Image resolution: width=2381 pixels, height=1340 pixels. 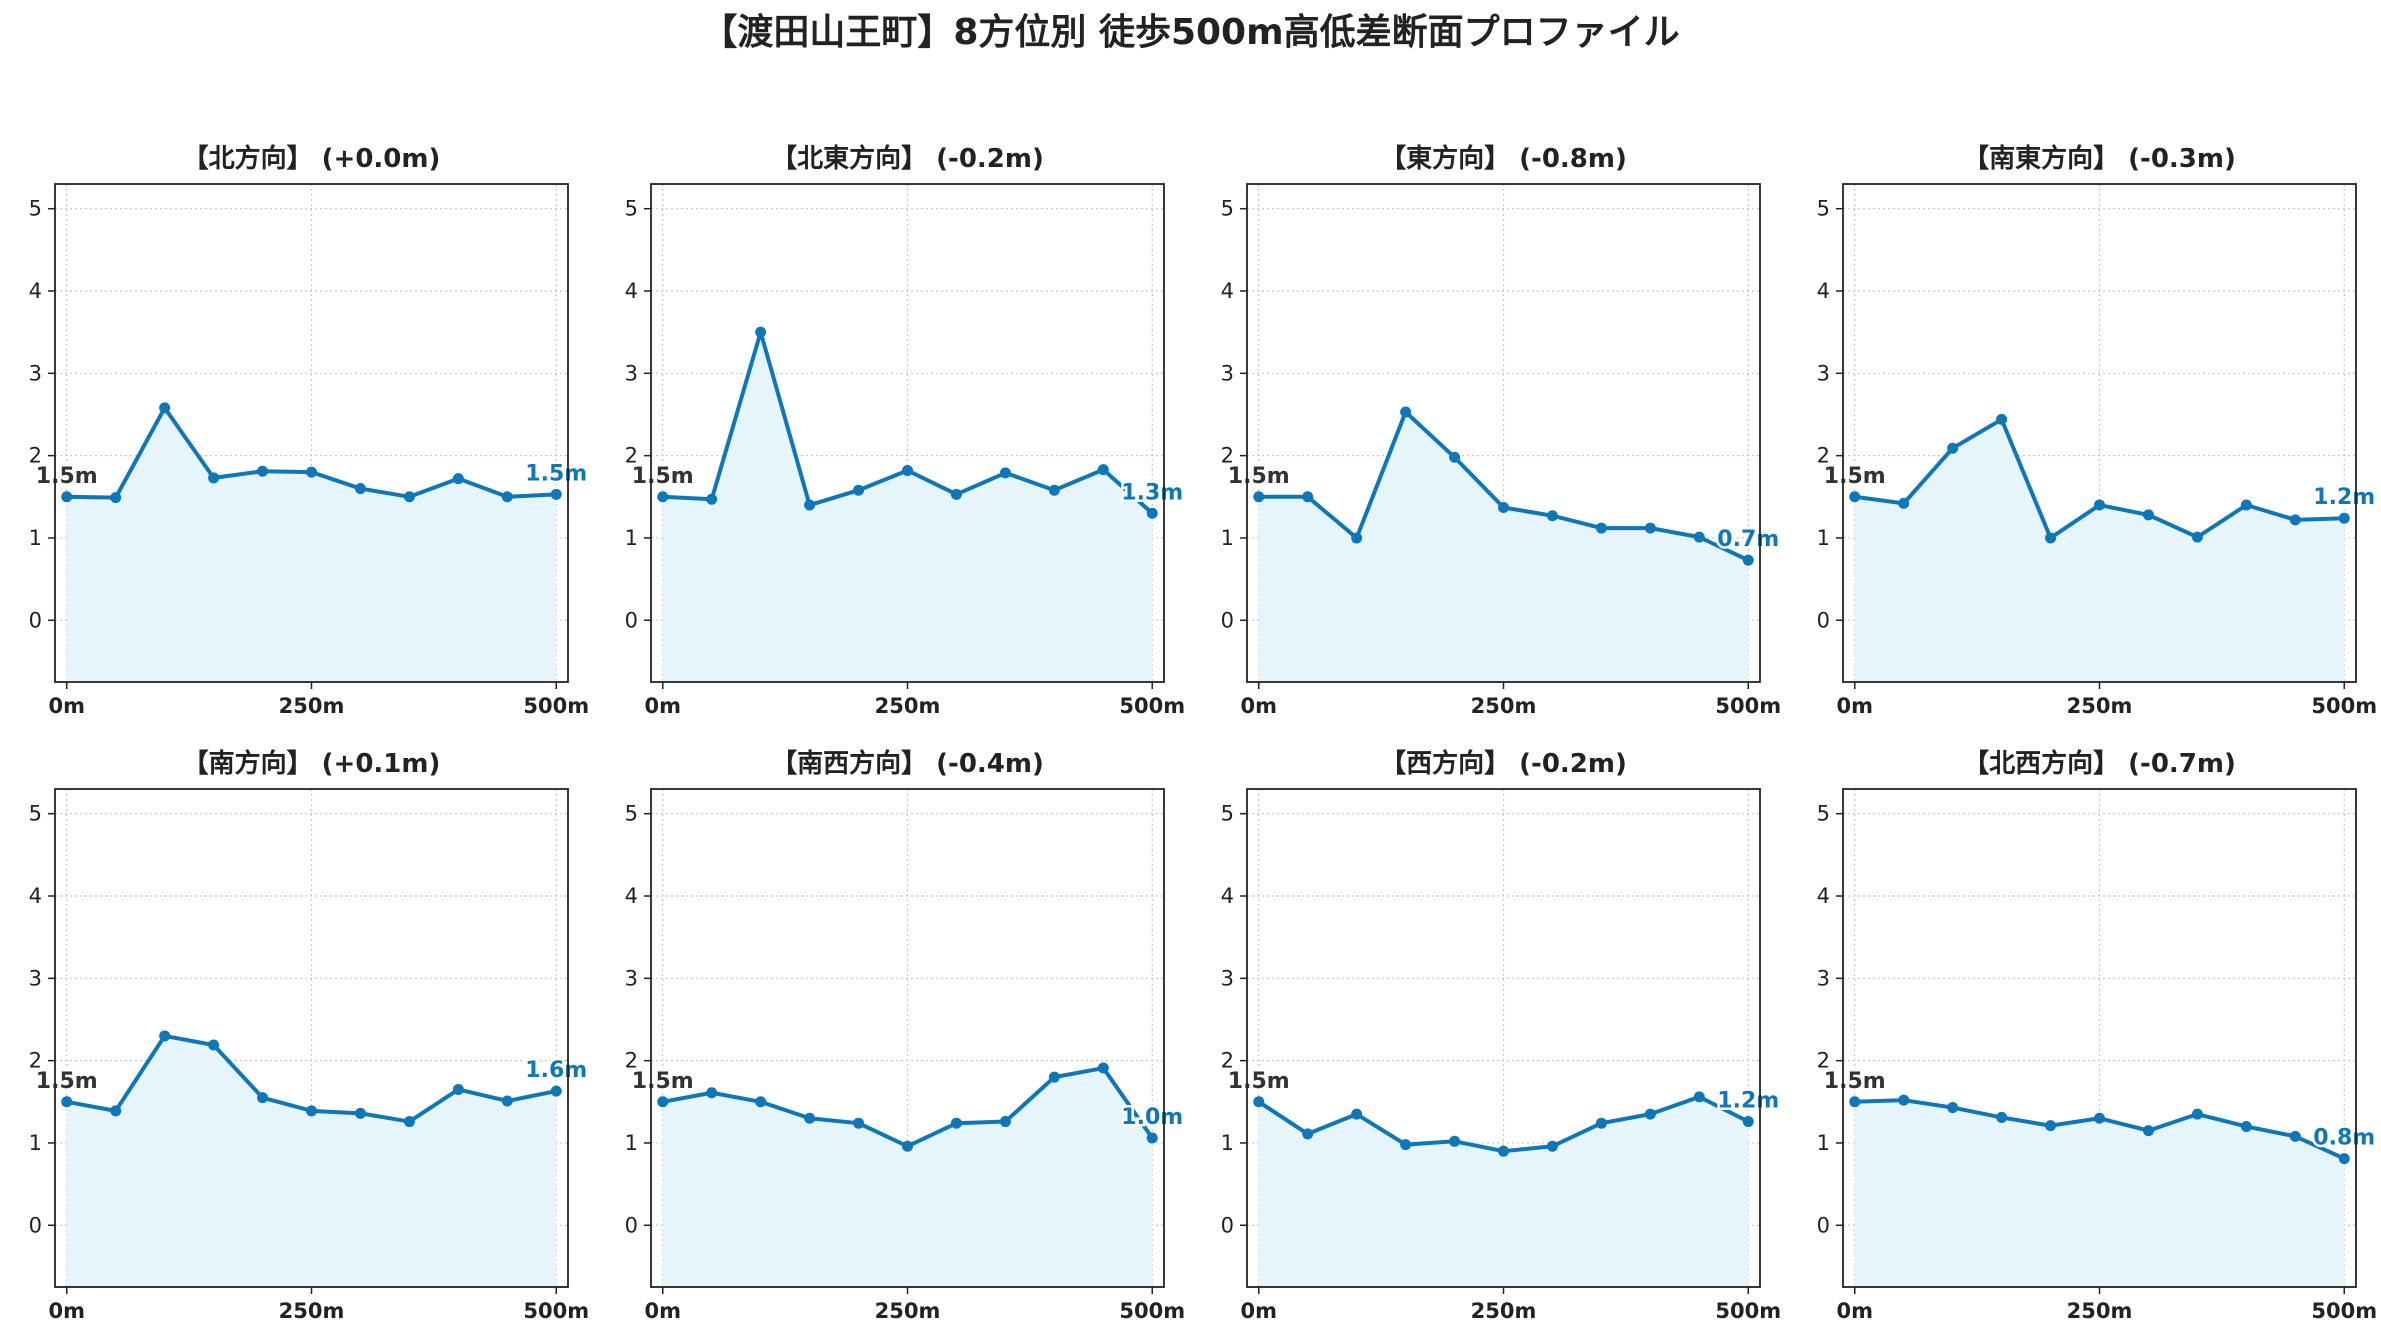 What do you see at coordinates (2099, 763) in the screenshot?
I see `subplot-title: 【北西方向】 (-0.7m)` at bounding box center [2099, 763].